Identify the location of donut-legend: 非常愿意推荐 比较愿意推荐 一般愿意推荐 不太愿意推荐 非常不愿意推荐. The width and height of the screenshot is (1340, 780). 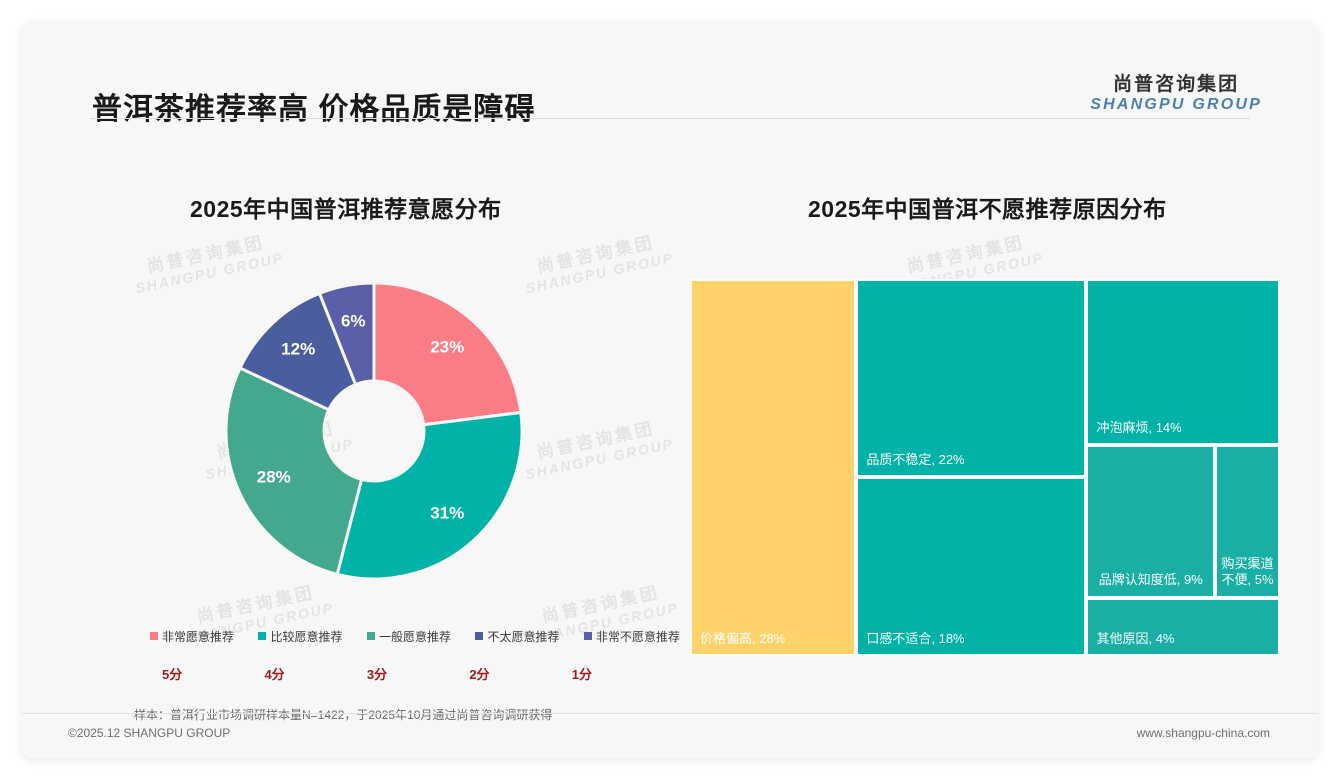
(415, 636).